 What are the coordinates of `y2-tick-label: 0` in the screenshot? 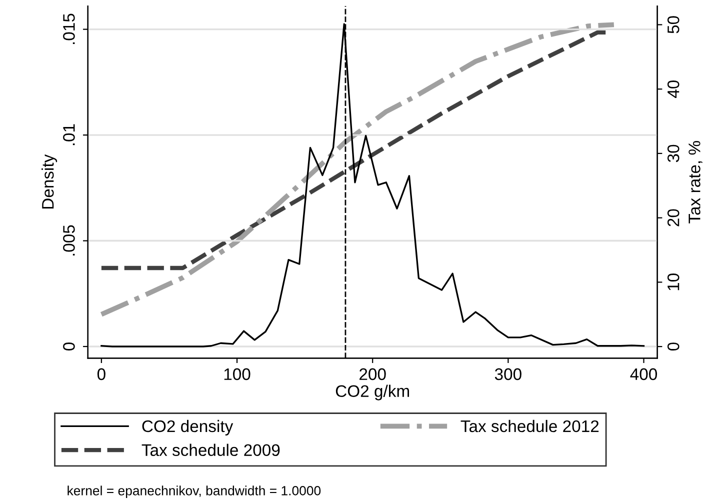 It's located at (673, 346).